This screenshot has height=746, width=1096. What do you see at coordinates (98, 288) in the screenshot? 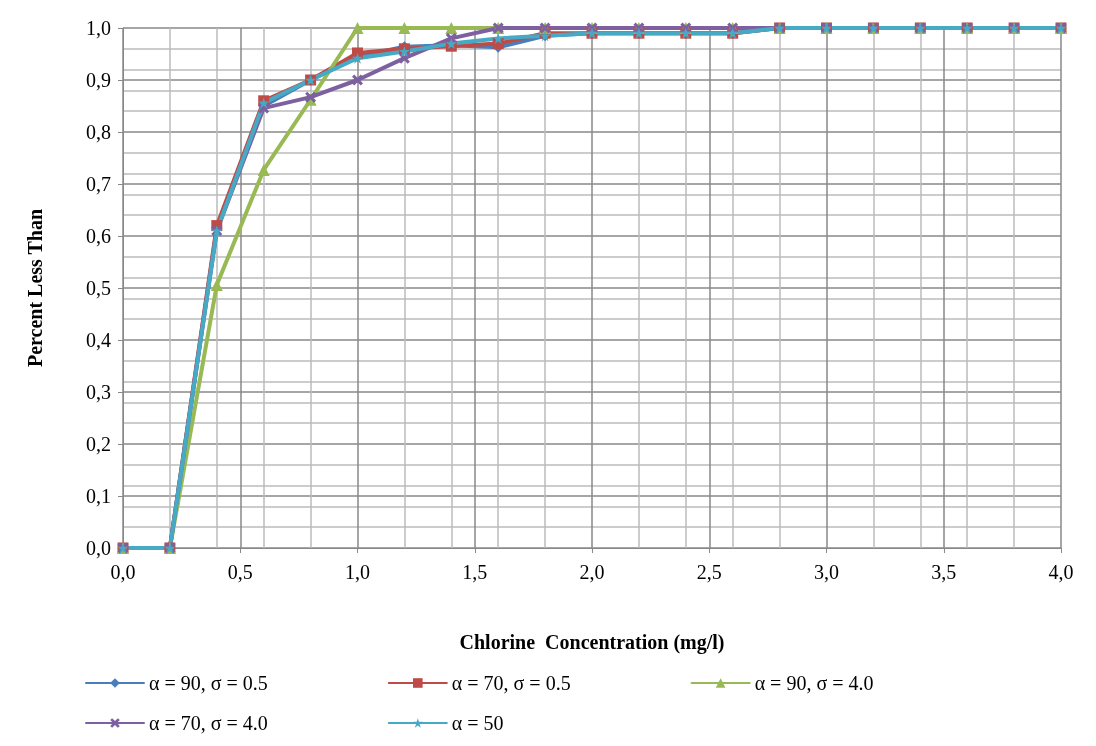
I see `y-tick-label: 0,5` at bounding box center [98, 288].